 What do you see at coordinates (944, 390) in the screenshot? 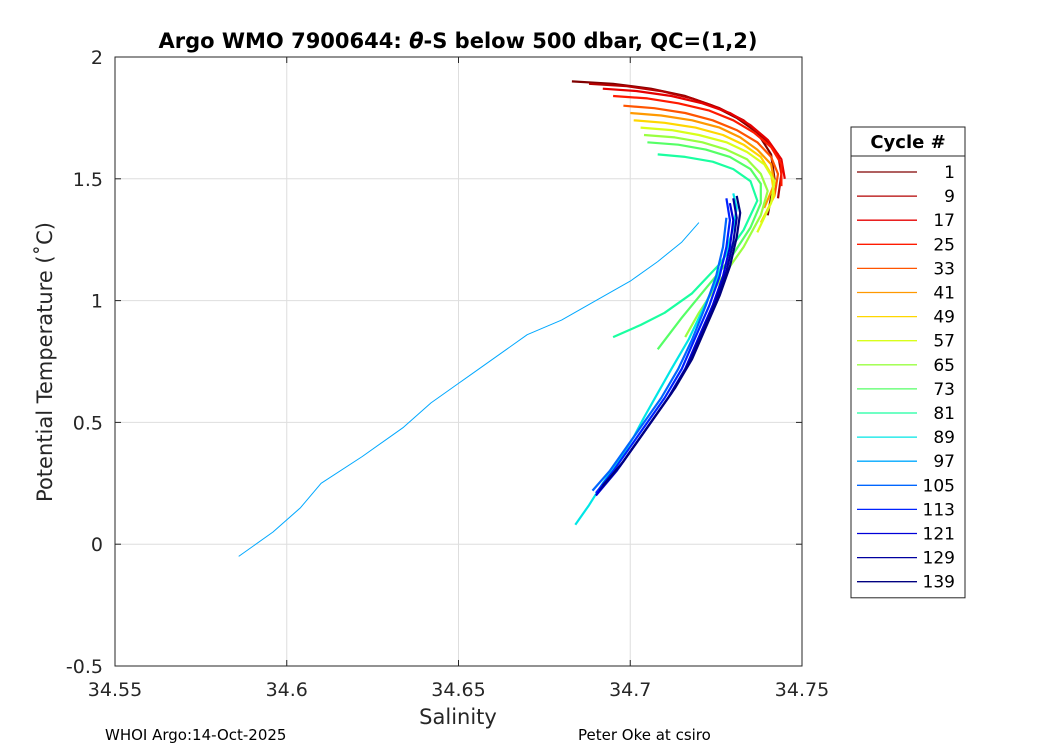
I see `legend-label-73: 73` at bounding box center [944, 390].